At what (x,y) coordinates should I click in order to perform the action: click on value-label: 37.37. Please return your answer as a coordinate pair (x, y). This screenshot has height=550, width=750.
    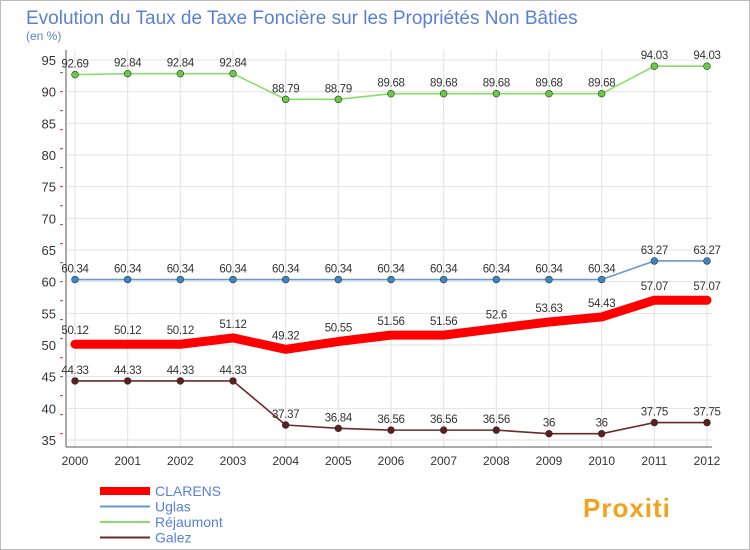
    Looking at the image, I should click on (285, 415).